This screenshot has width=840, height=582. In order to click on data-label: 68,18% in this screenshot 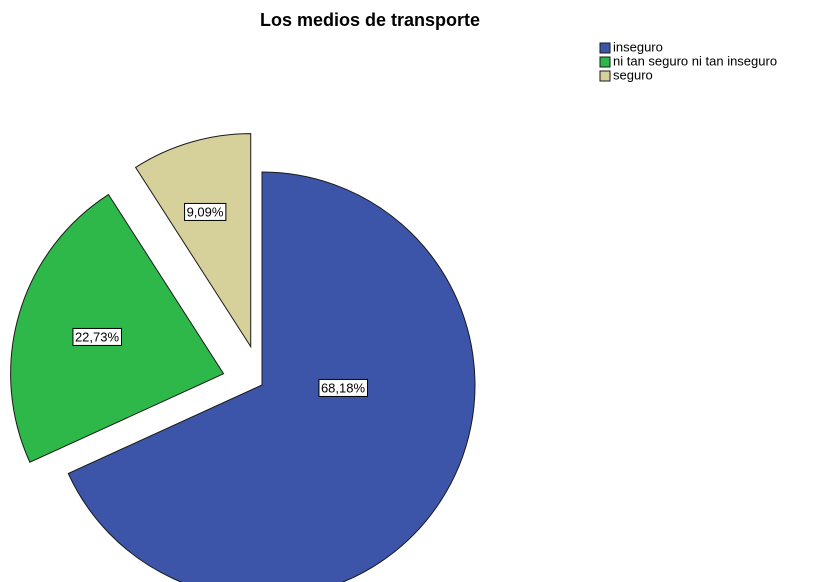, I will do `click(343, 387)`.